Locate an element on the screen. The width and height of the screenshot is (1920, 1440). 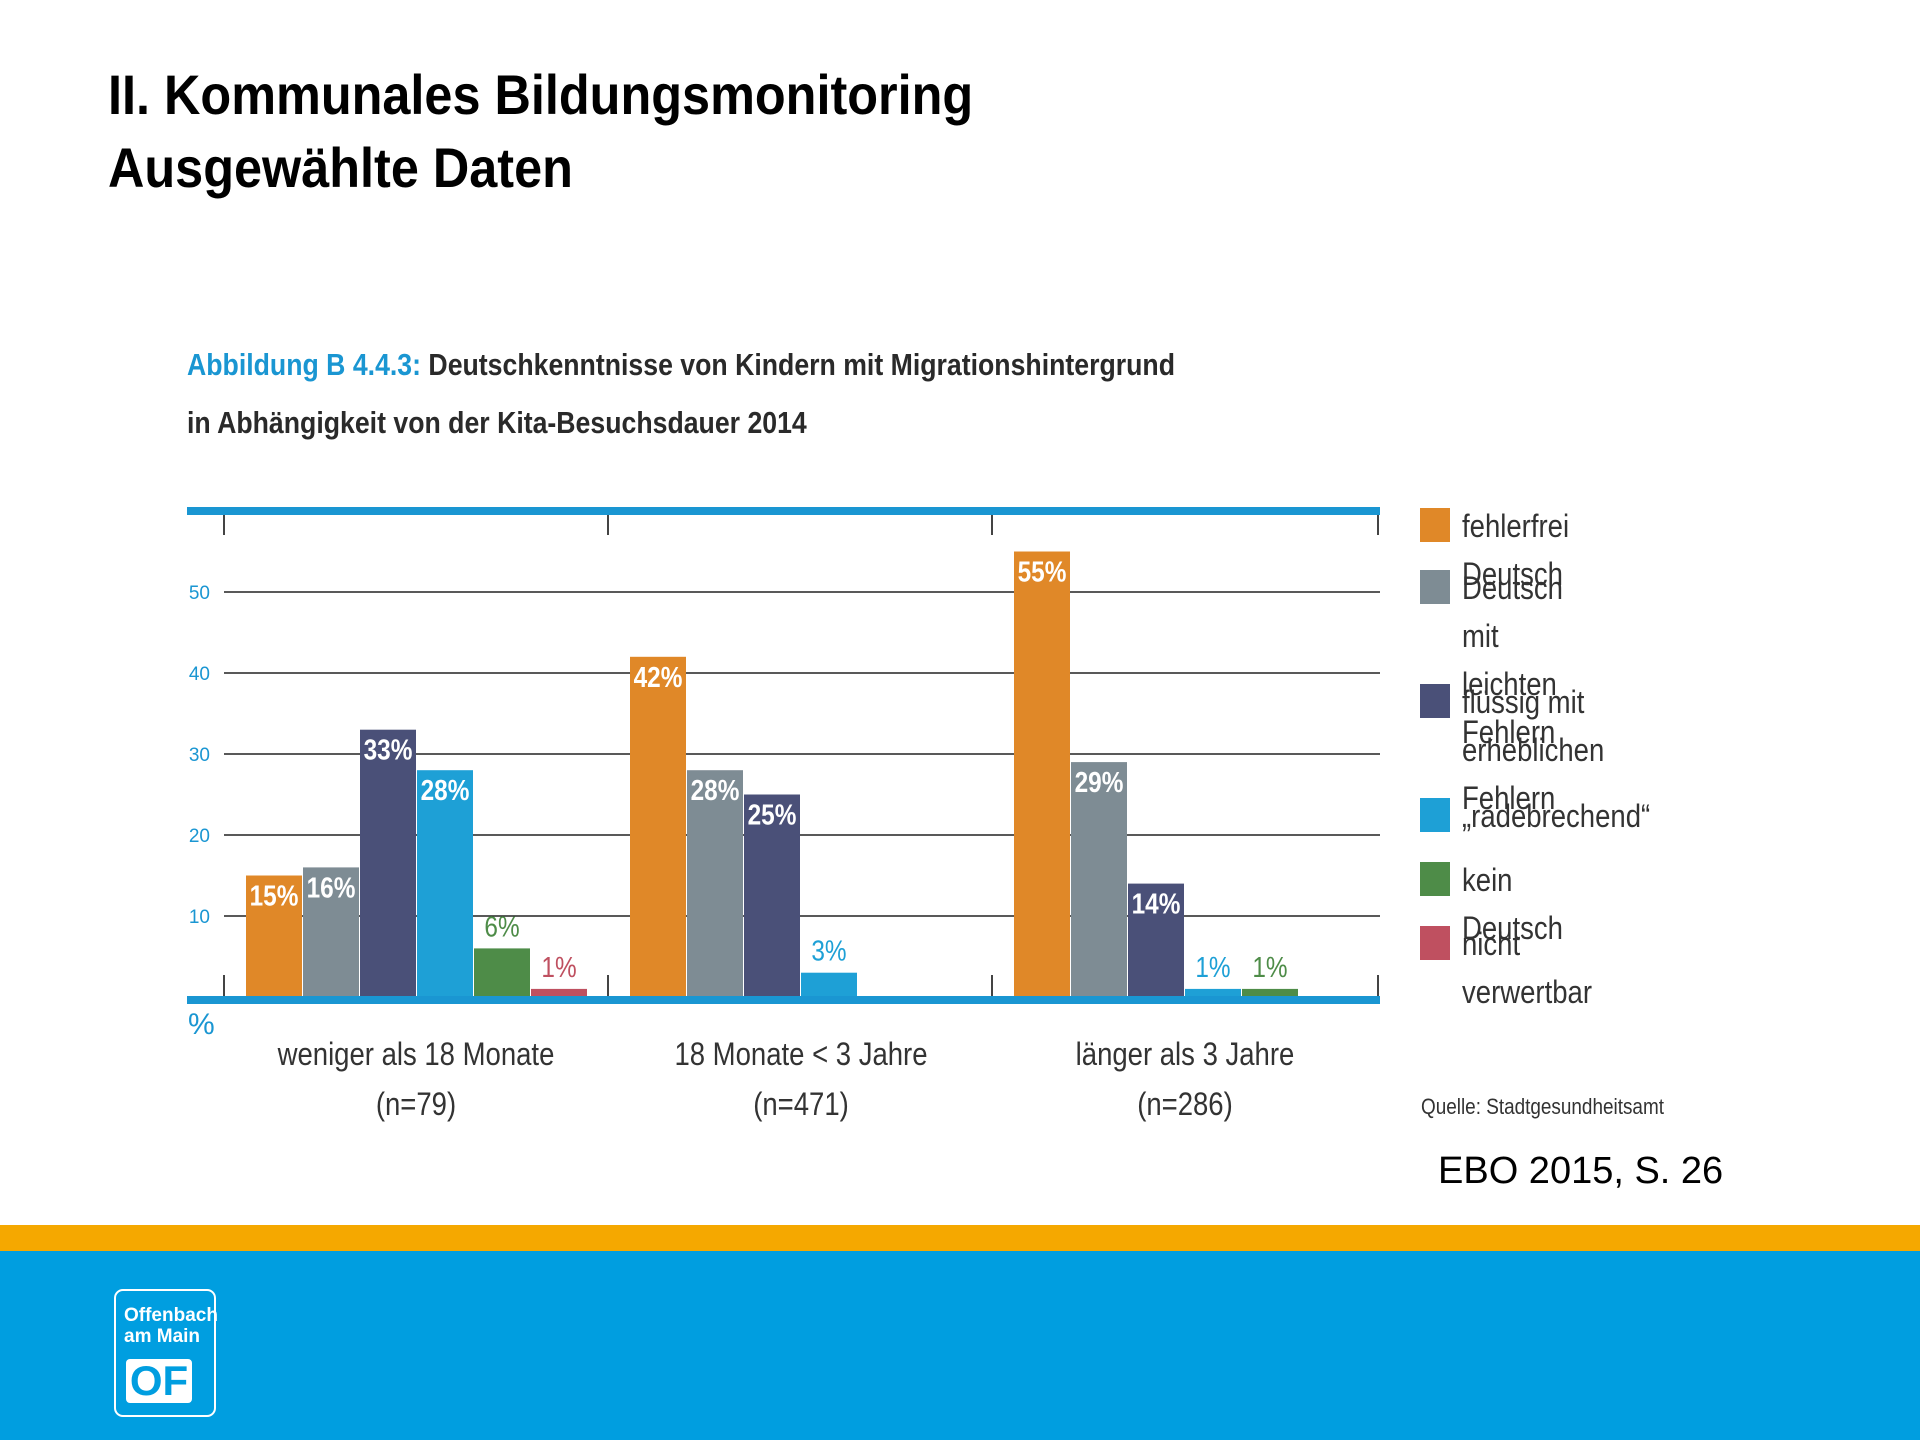
x-category-label: länger als 3 Jahre is located at coordinates (1185, 1054).